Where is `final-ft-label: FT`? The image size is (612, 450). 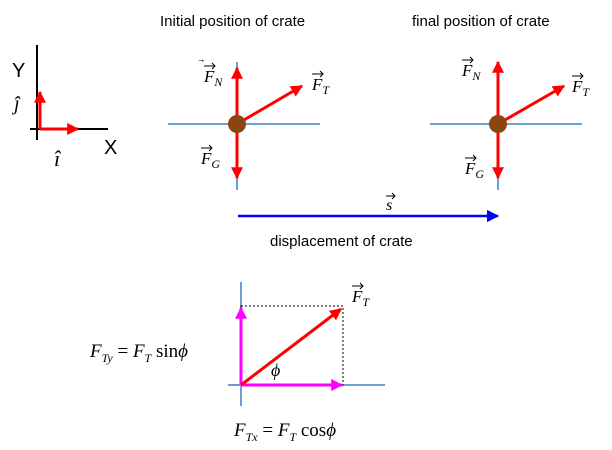 final-ft-label: FT is located at coordinates (580, 85).